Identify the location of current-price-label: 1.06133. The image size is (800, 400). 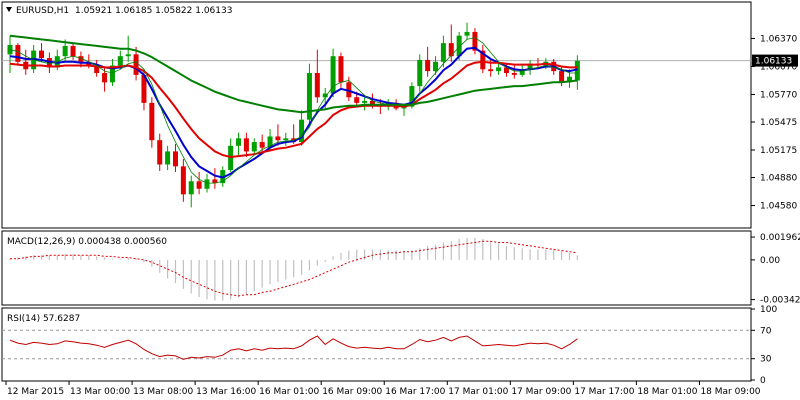
(773, 62).